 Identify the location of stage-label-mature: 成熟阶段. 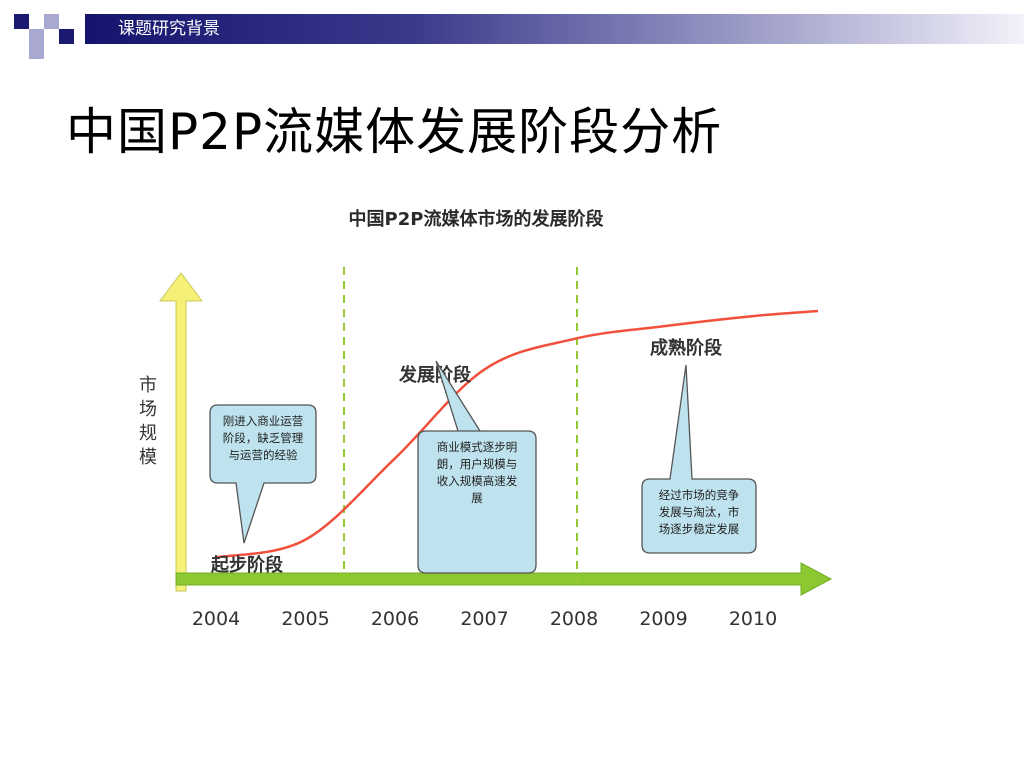
(686, 348).